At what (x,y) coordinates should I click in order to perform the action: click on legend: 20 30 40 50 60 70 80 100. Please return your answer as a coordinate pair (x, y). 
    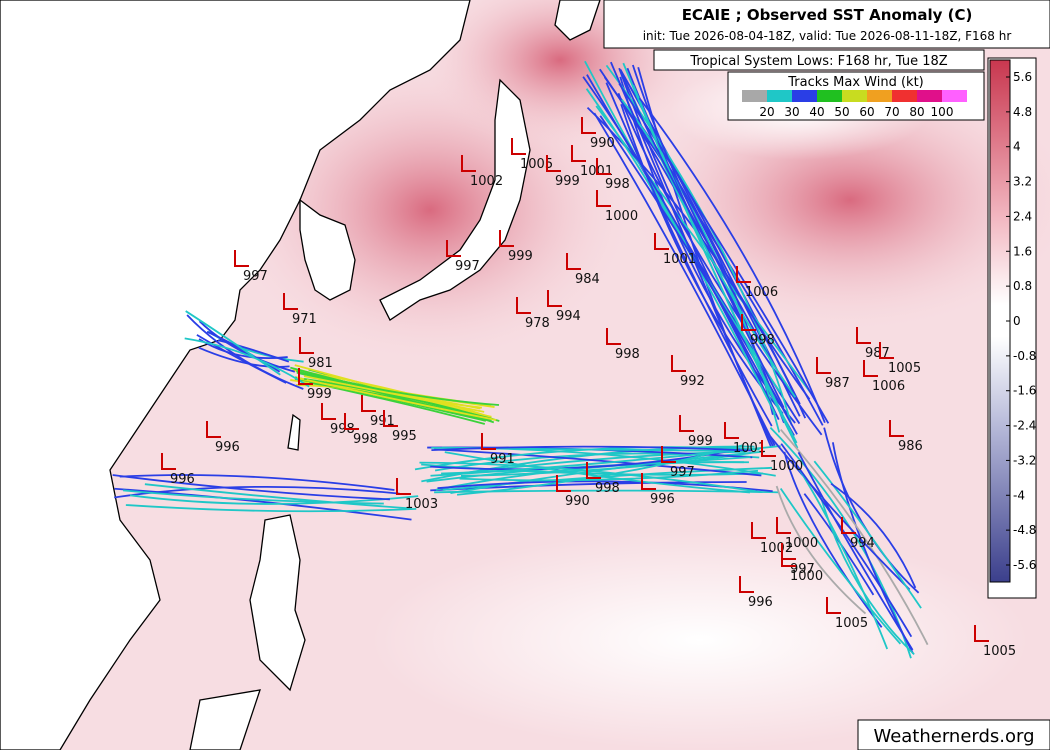
    Looking at the image, I should click on (854, 104).